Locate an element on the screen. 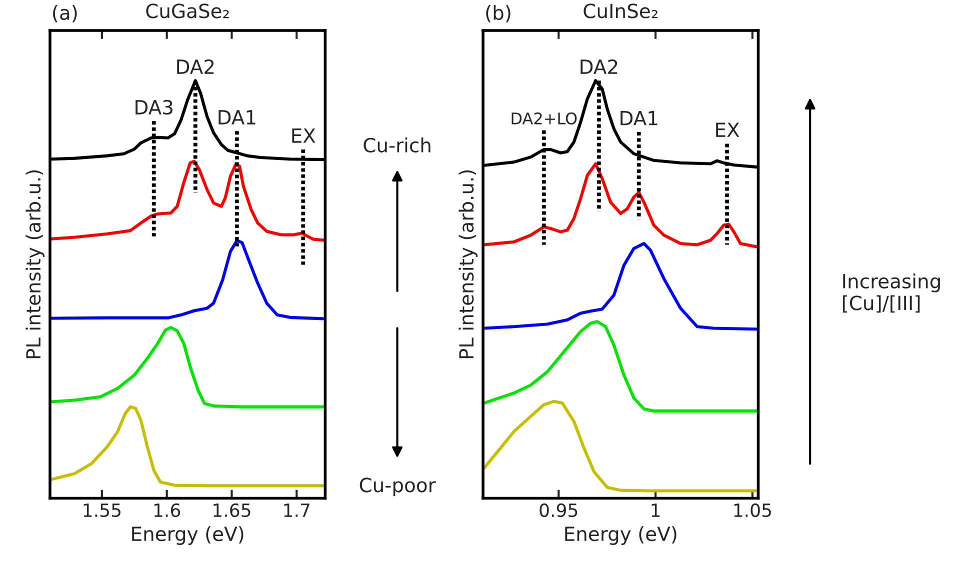 Image resolution: width=969 pixels, height=576 pixels. text: (b) is located at coordinates (498, 13).